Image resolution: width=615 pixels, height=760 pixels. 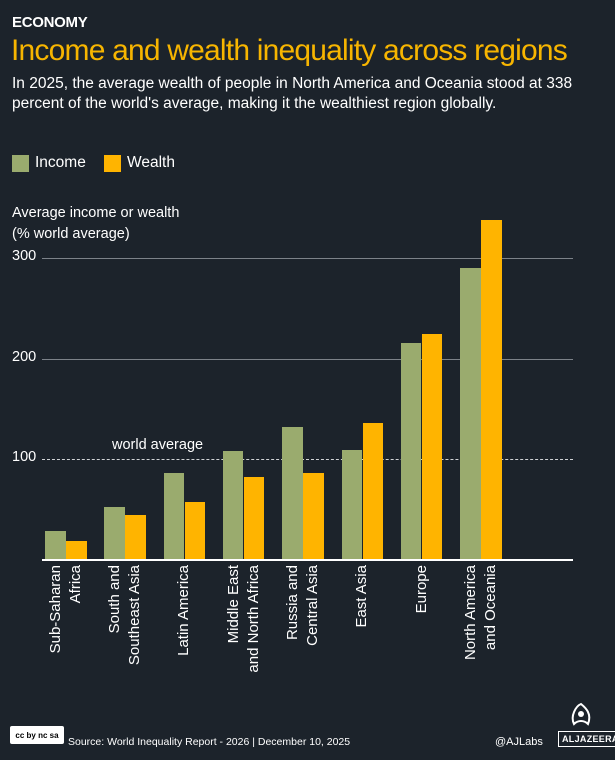 What do you see at coordinates (75, 584) in the screenshot?
I see `x-tick-label-line: Africa` at bounding box center [75, 584].